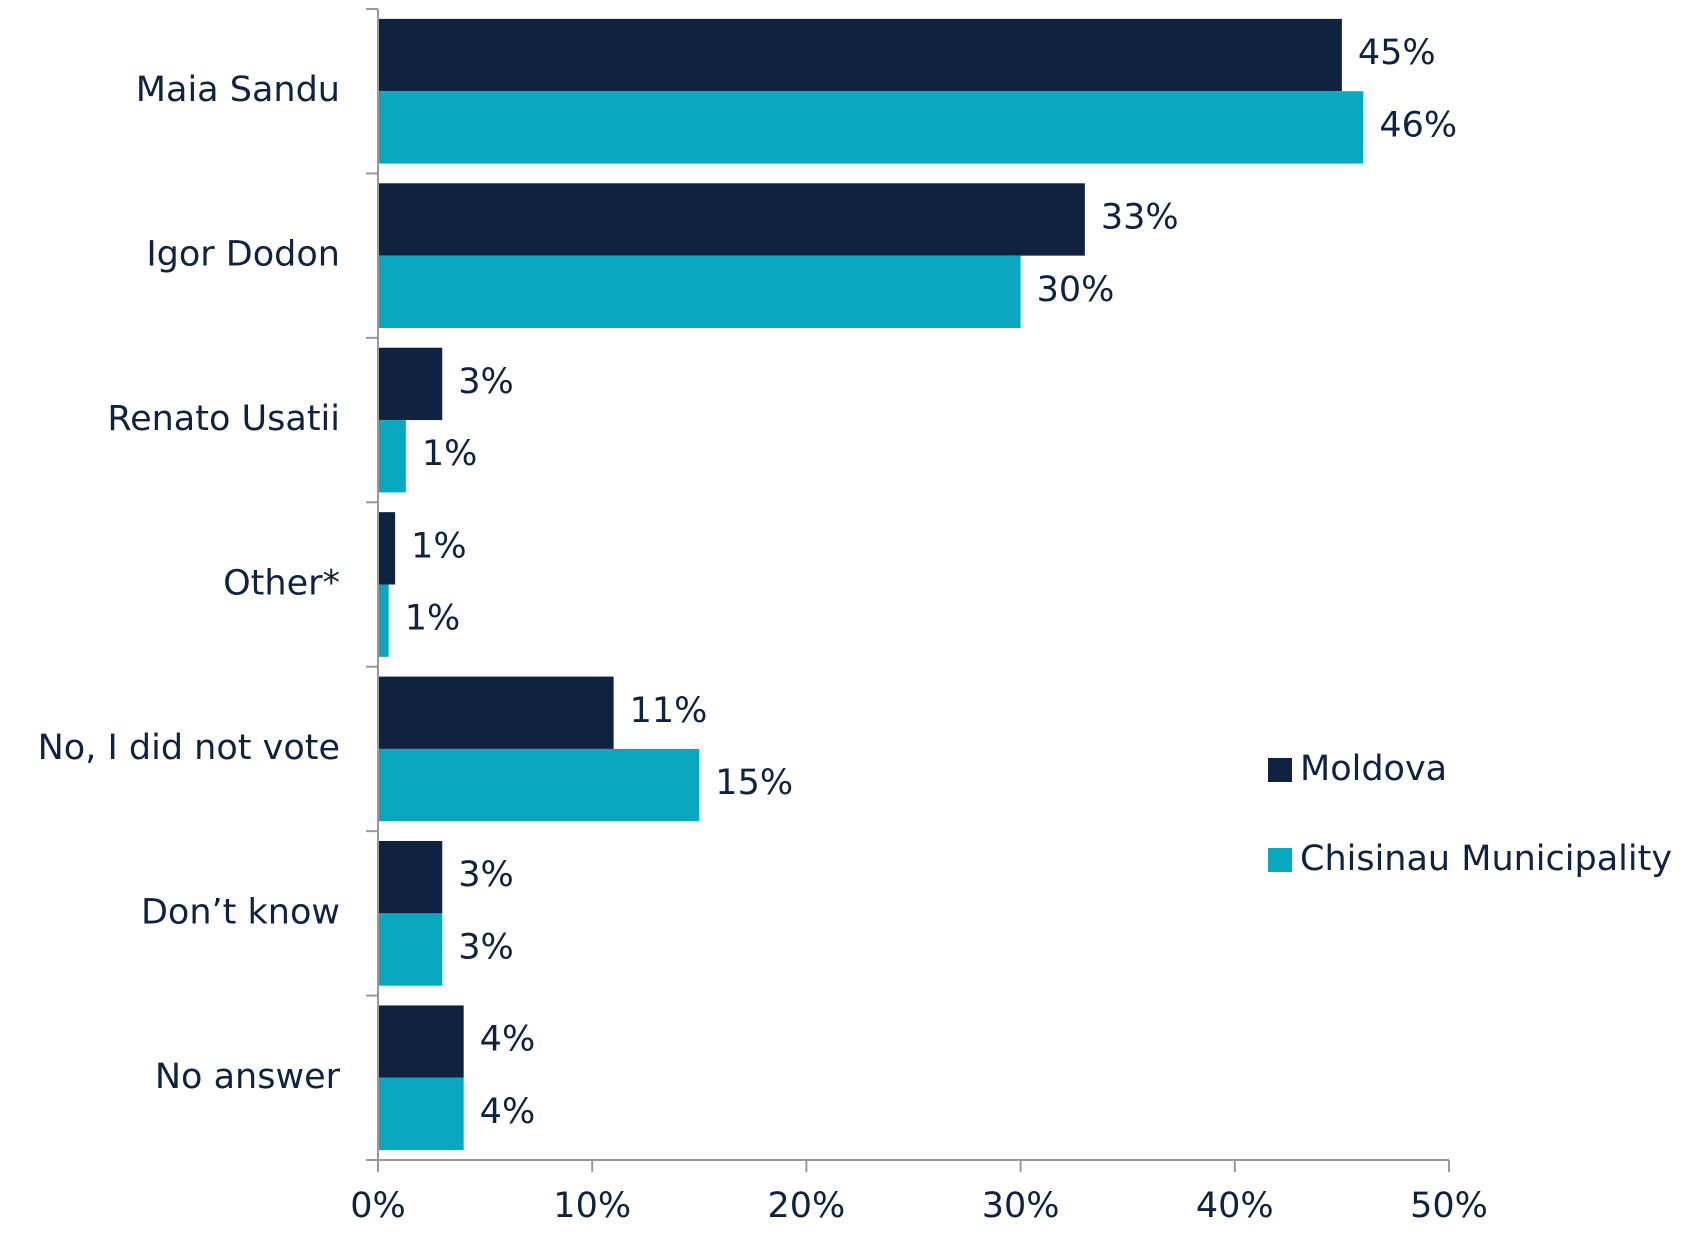 The width and height of the screenshot is (1702, 1233). What do you see at coordinates (592, 1206) in the screenshot?
I see `x-tick-label: 10%` at bounding box center [592, 1206].